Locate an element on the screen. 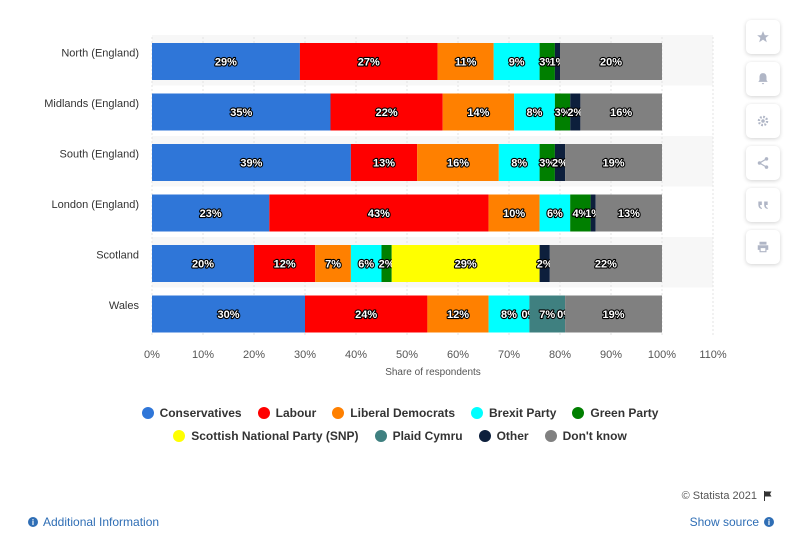  data-label: 43% is located at coordinates (379, 214).